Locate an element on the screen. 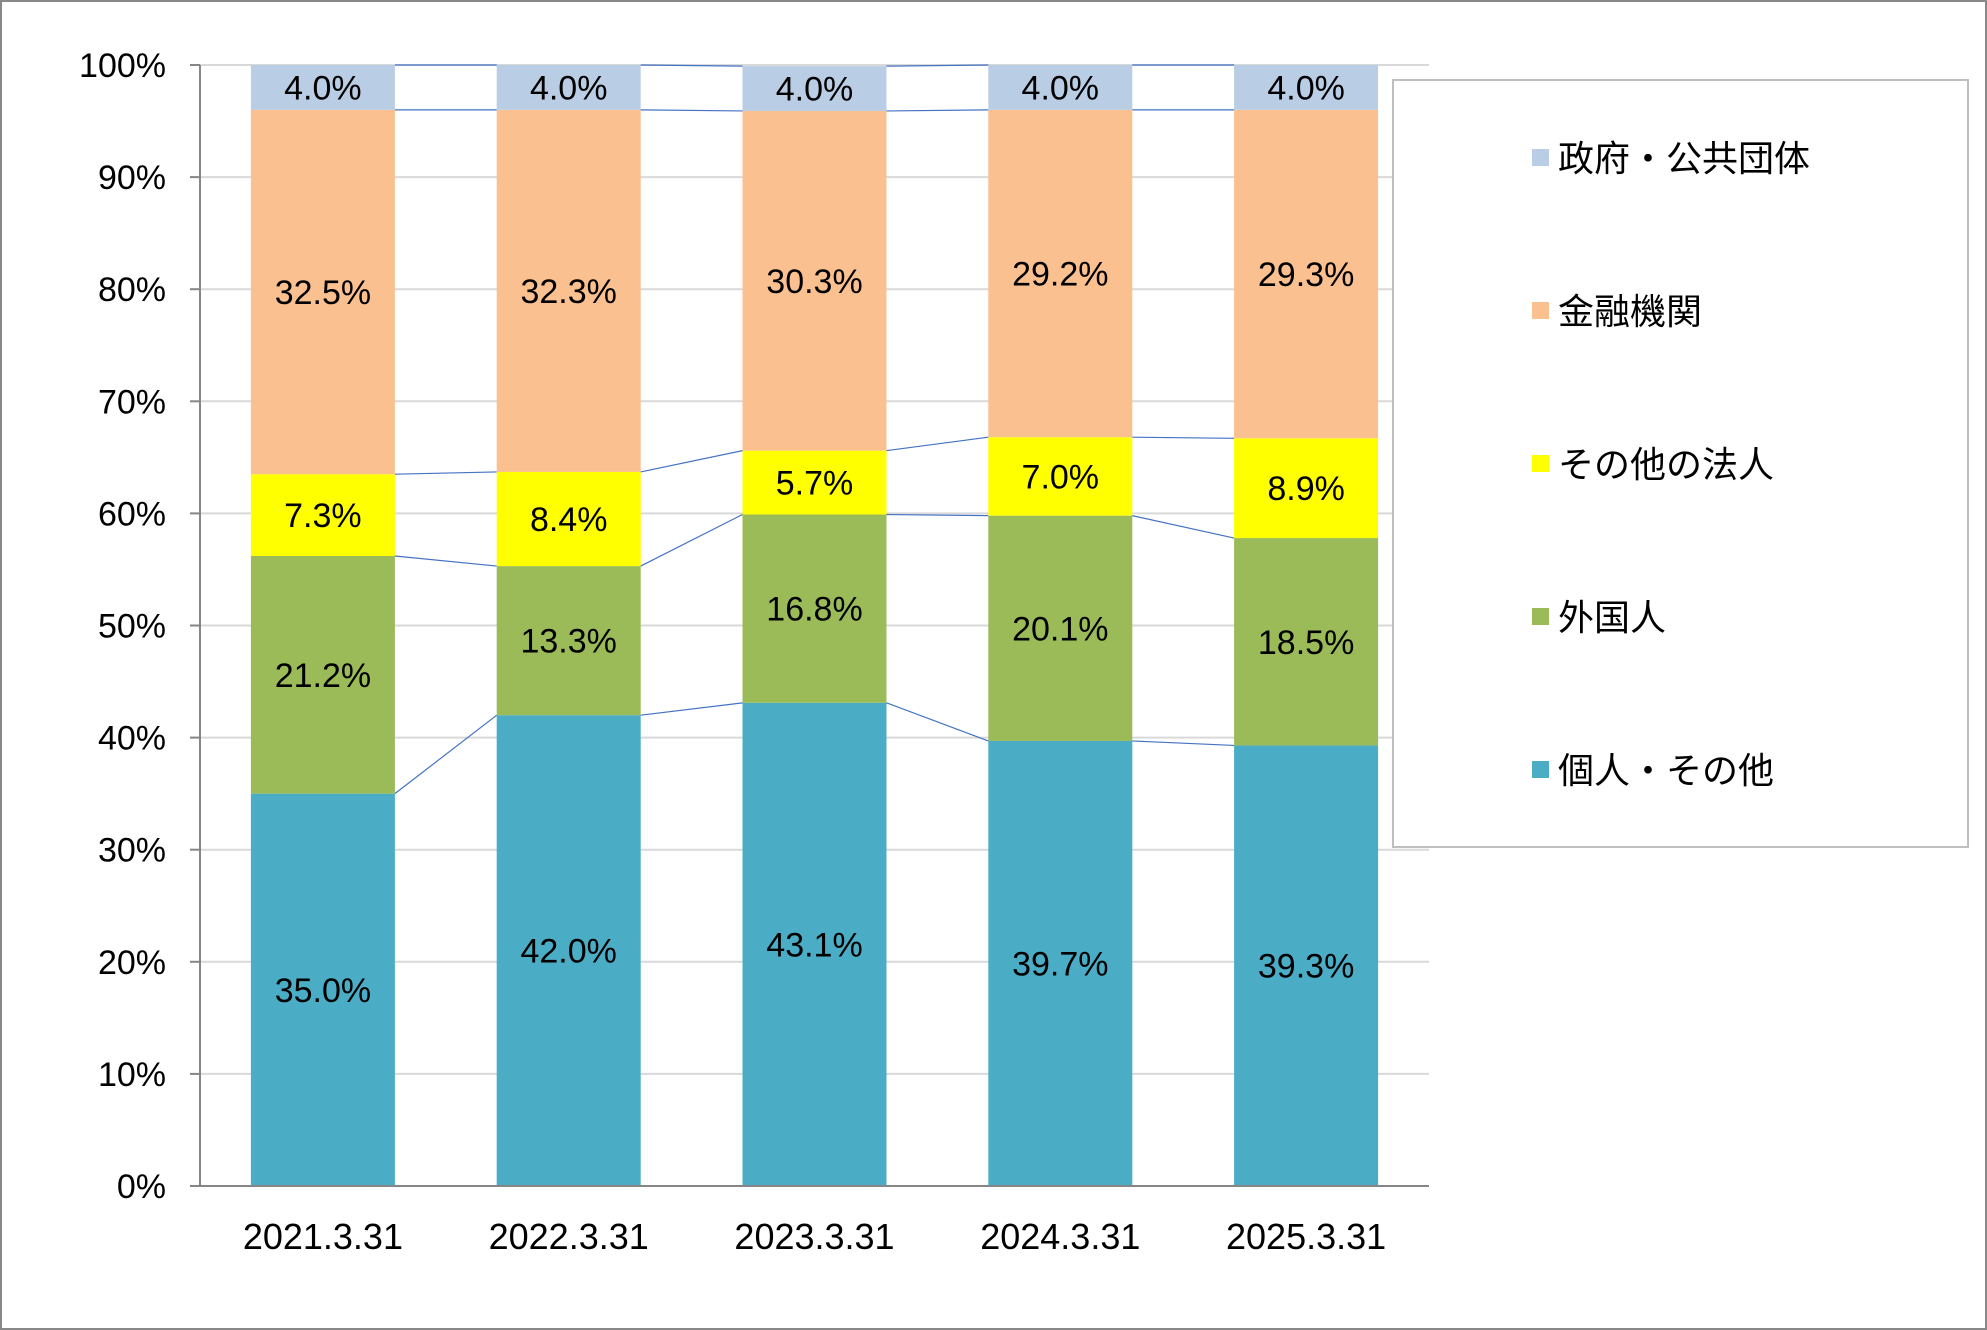 The height and width of the screenshot is (1330, 1987). legend-label: 金融機関 is located at coordinates (1630, 311).